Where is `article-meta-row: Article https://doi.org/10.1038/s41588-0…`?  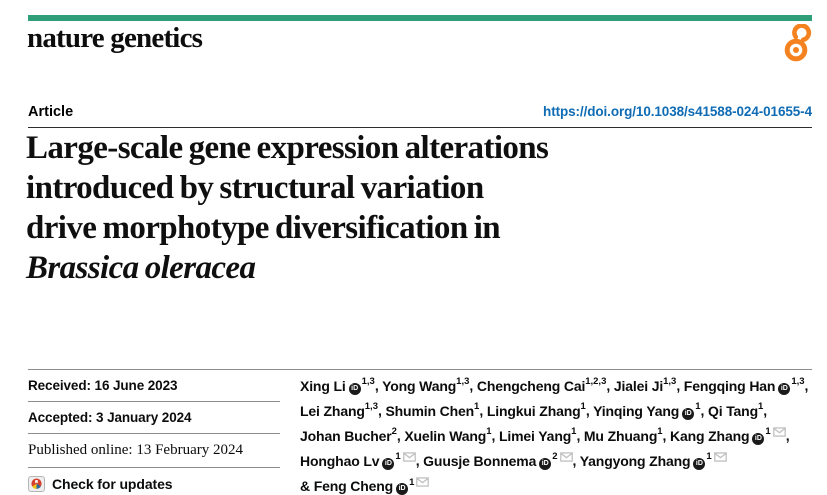
article-meta-row: Article https://doi.org/10.1038/s41588-0… is located at coordinates (420, 112).